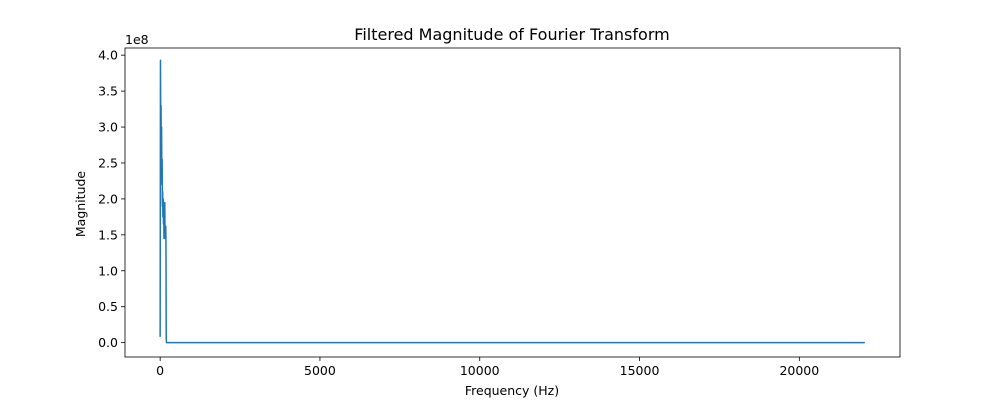  Describe the element at coordinates (108, 234) in the screenshot. I see `y-tick-label: 1.5` at that location.